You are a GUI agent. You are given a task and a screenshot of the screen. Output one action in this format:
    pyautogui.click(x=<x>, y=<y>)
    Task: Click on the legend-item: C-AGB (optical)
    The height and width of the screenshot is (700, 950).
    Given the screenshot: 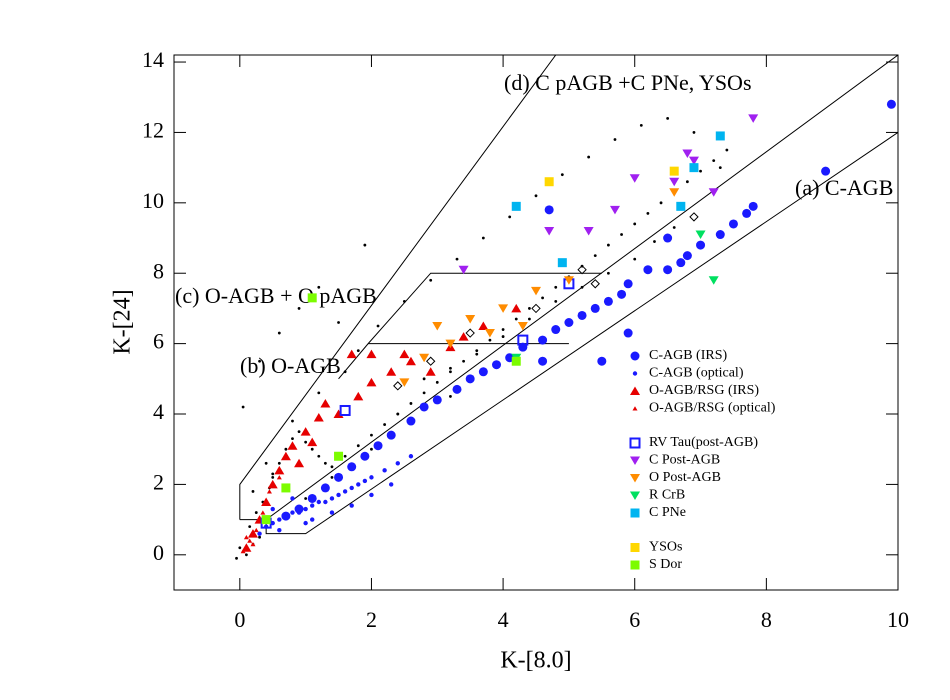 What is the action you would take?
    pyautogui.click(x=688, y=373)
    